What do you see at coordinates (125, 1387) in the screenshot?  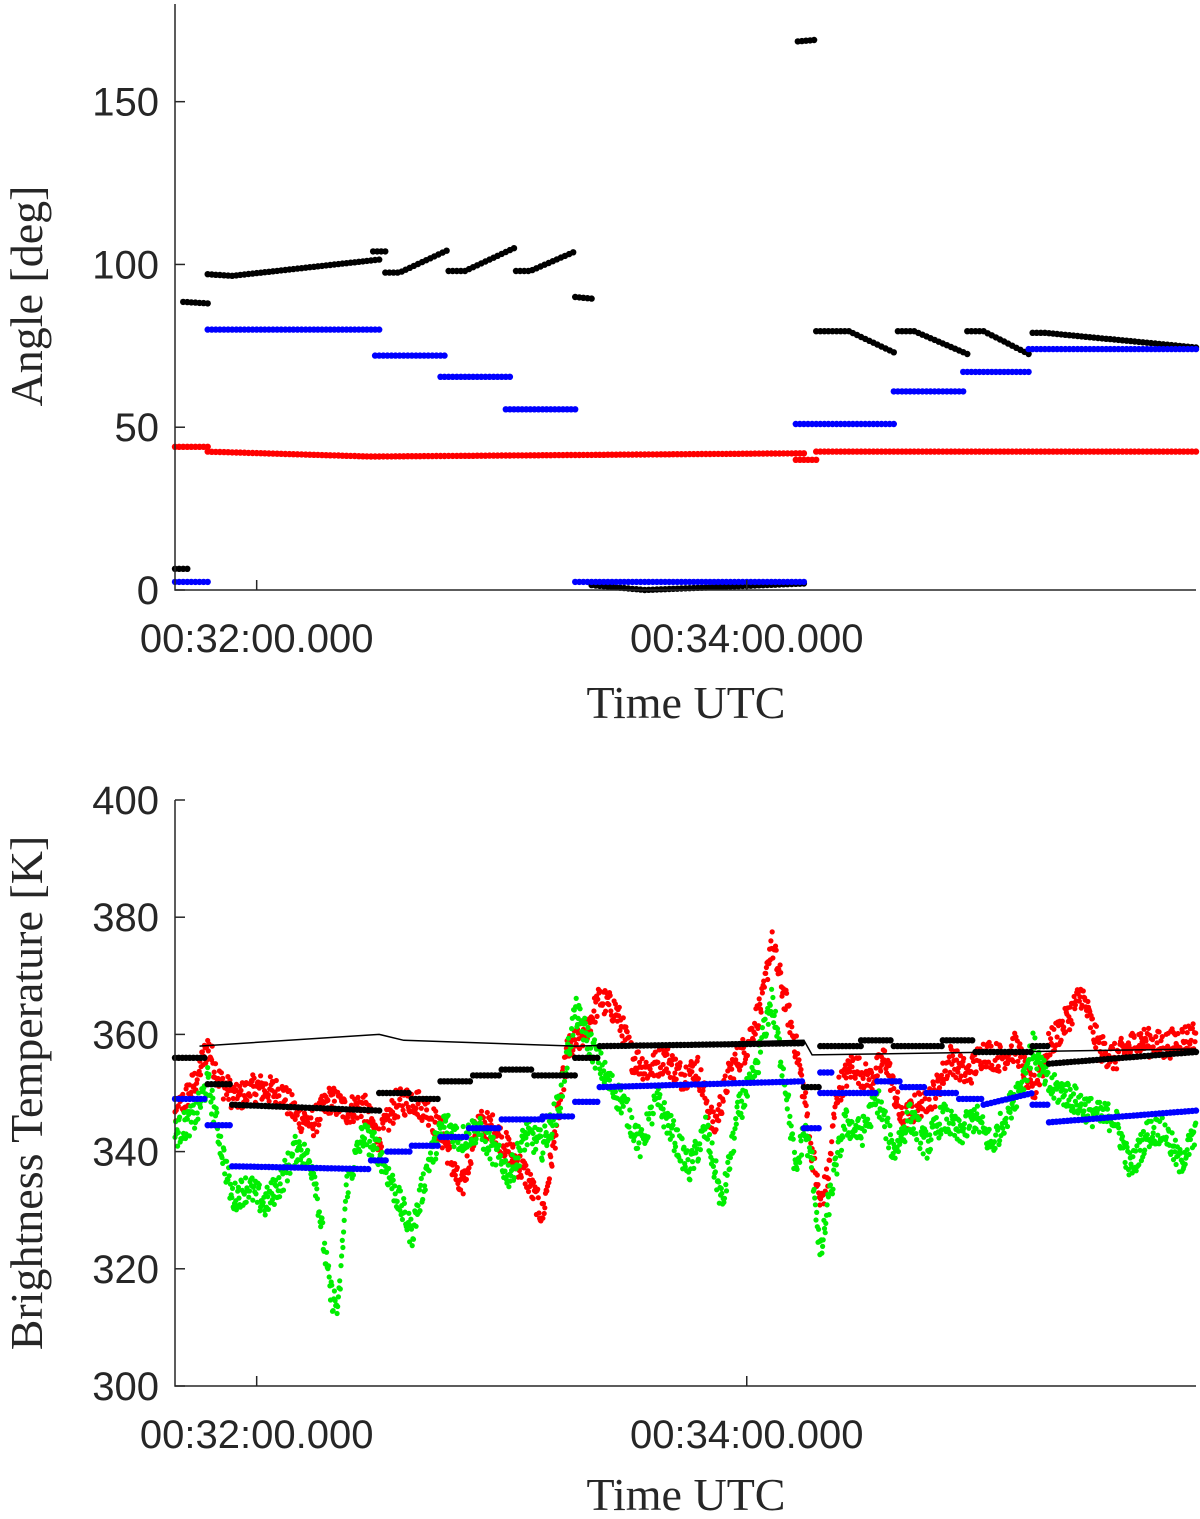 I see `brightness-y-tick-label: 300` at bounding box center [125, 1387].